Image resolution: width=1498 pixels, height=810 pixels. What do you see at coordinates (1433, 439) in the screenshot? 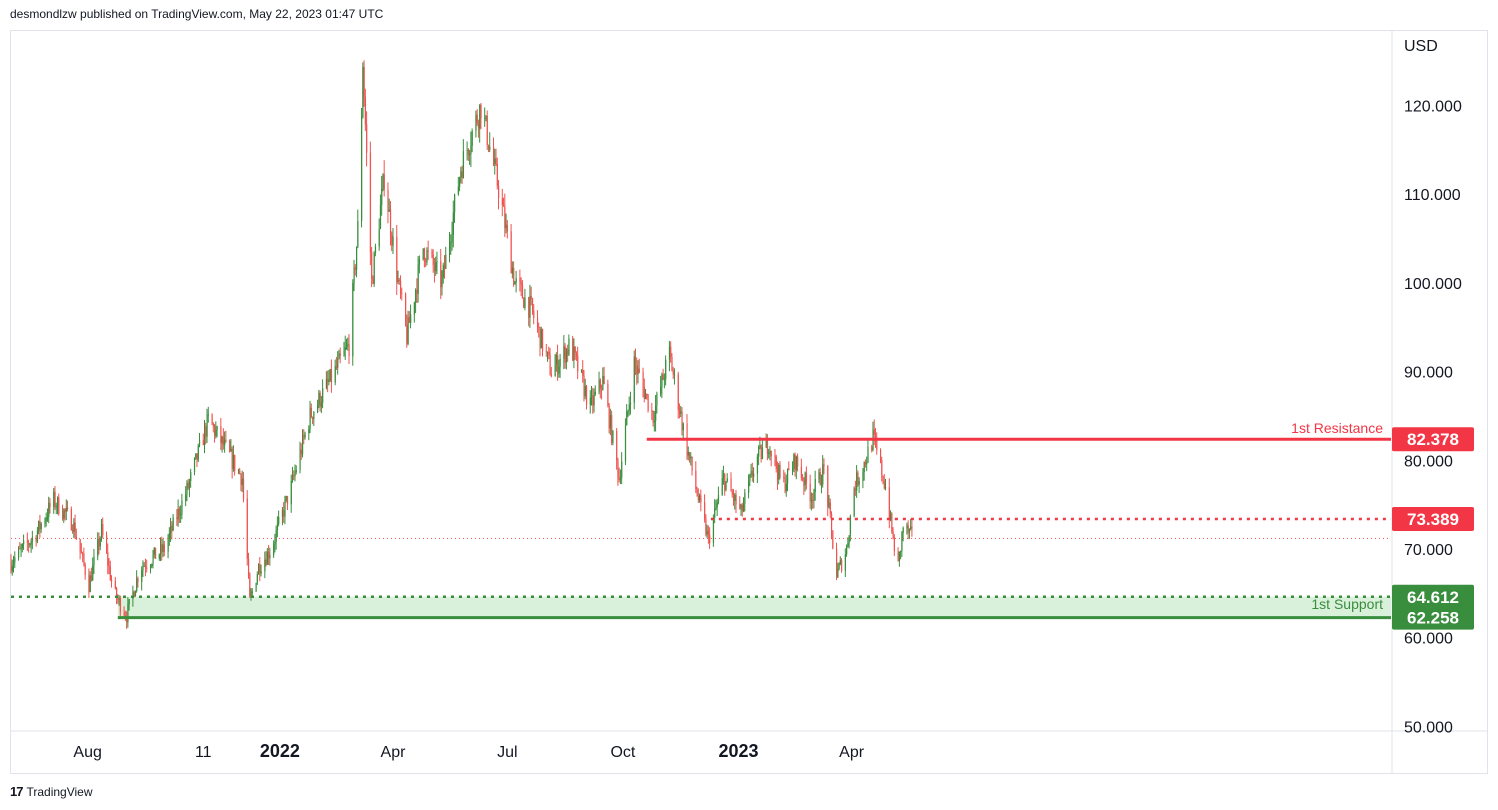
I see `level-price-label: 82.378` at bounding box center [1433, 439].